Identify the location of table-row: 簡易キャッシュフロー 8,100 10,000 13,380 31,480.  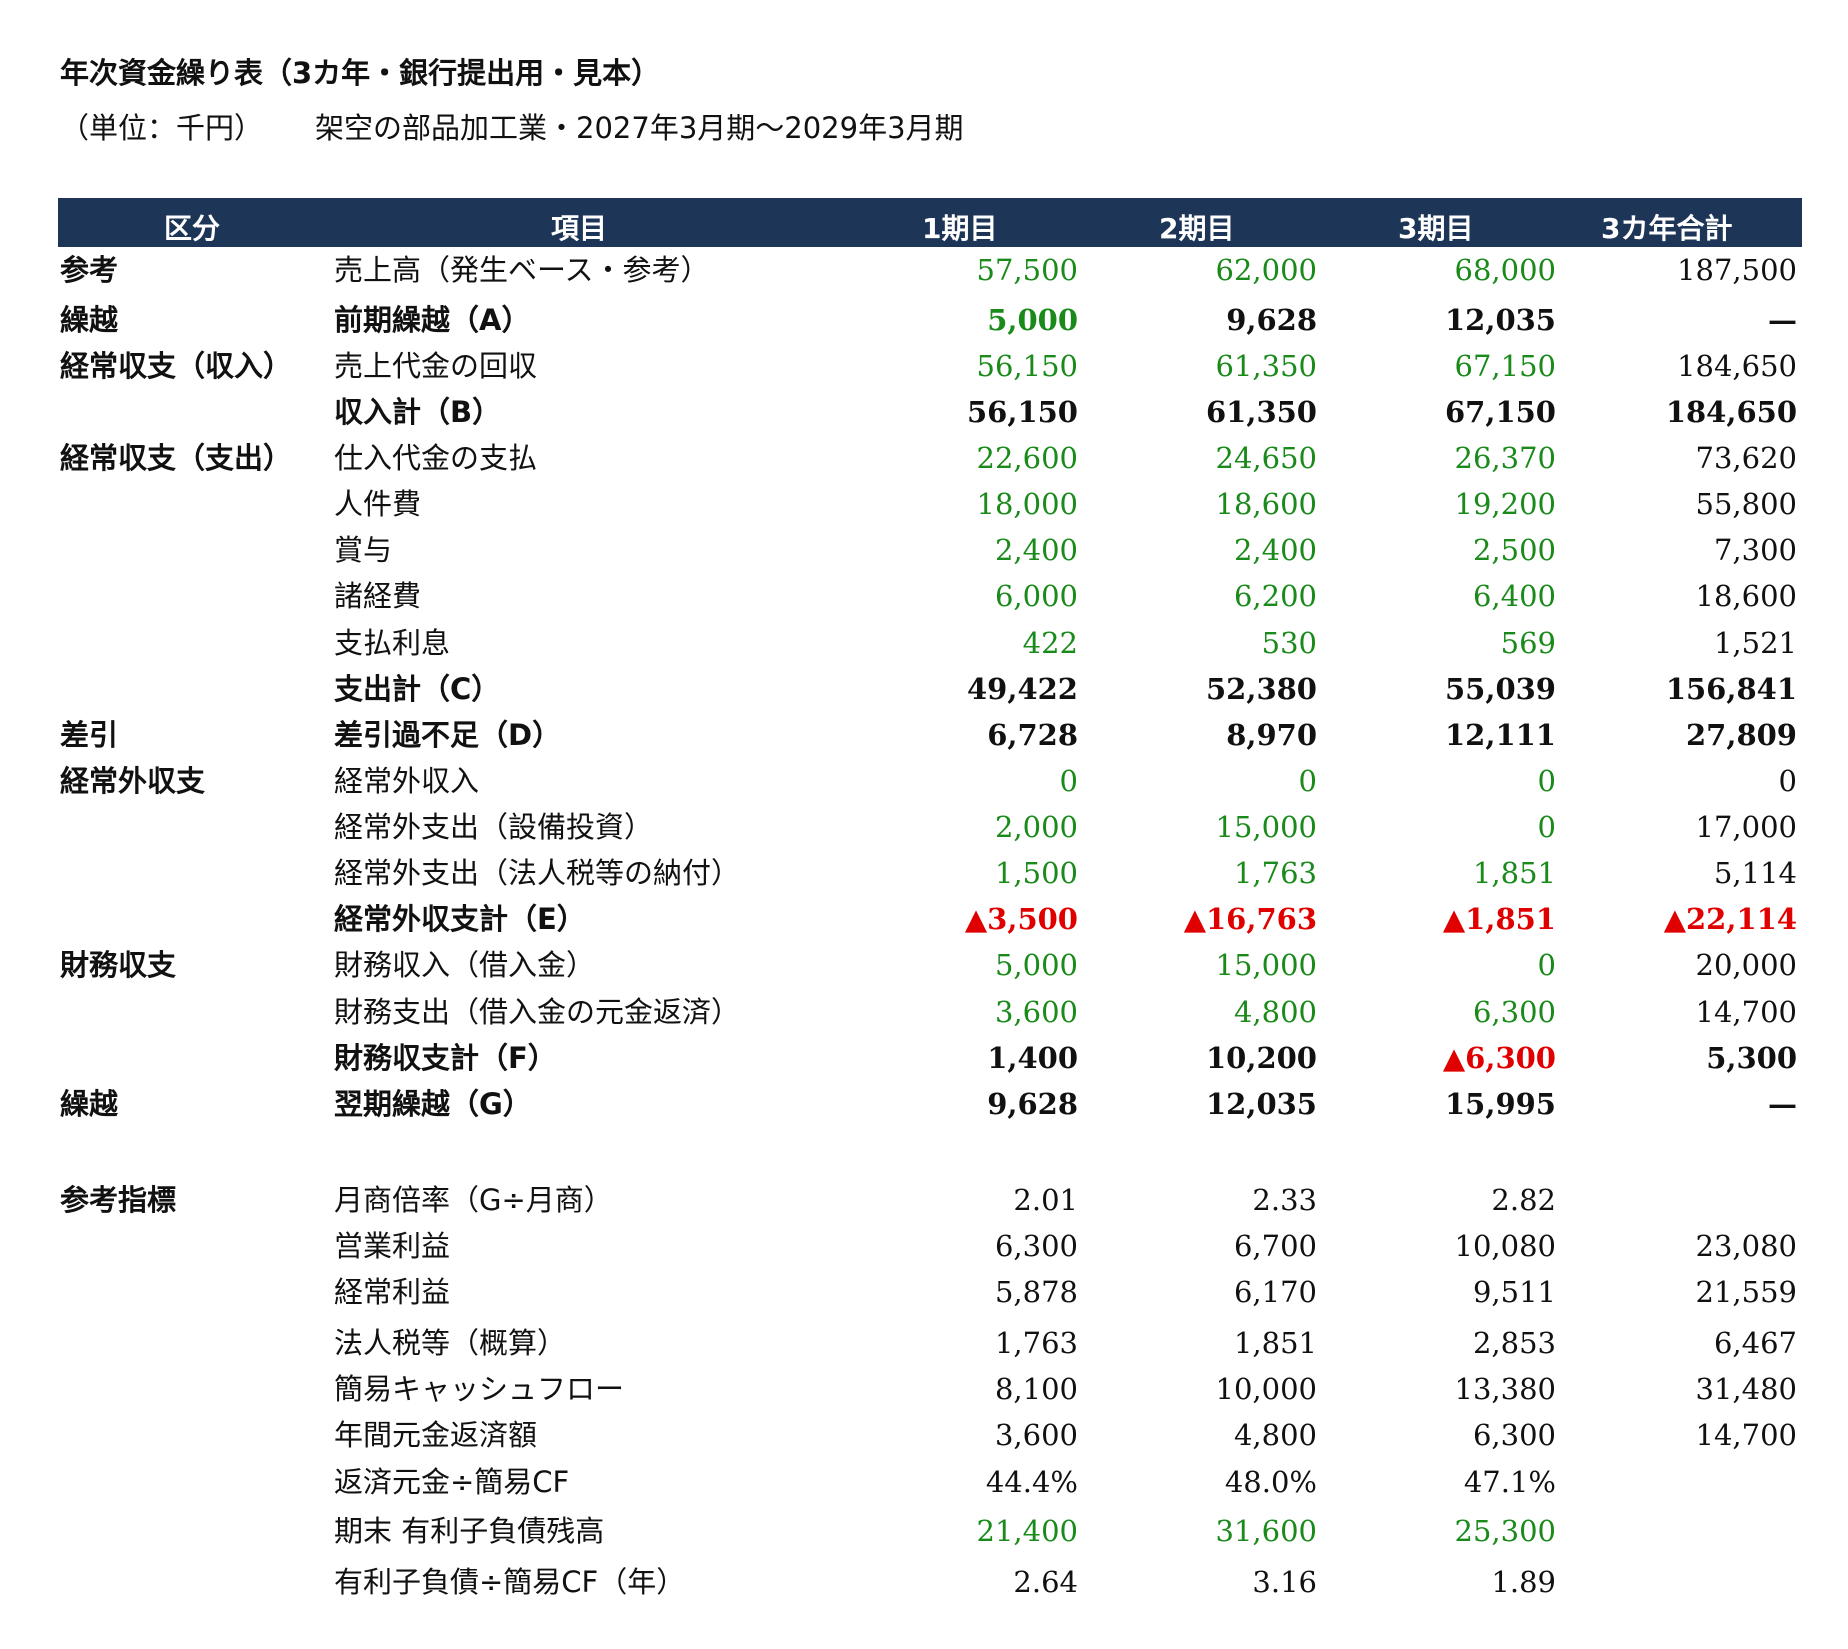
(924, 1392).